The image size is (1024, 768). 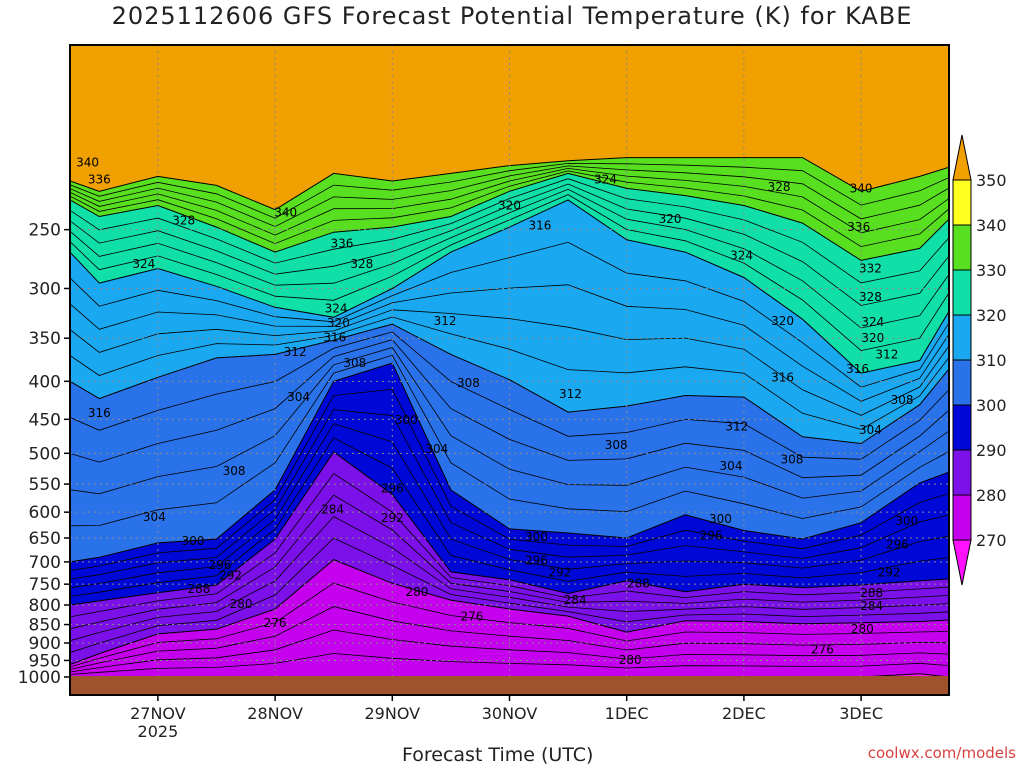 What do you see at coordinates (991, 225) in the screenshot?
I see `colorbar-label: 340` at bounding box center [991, 225].